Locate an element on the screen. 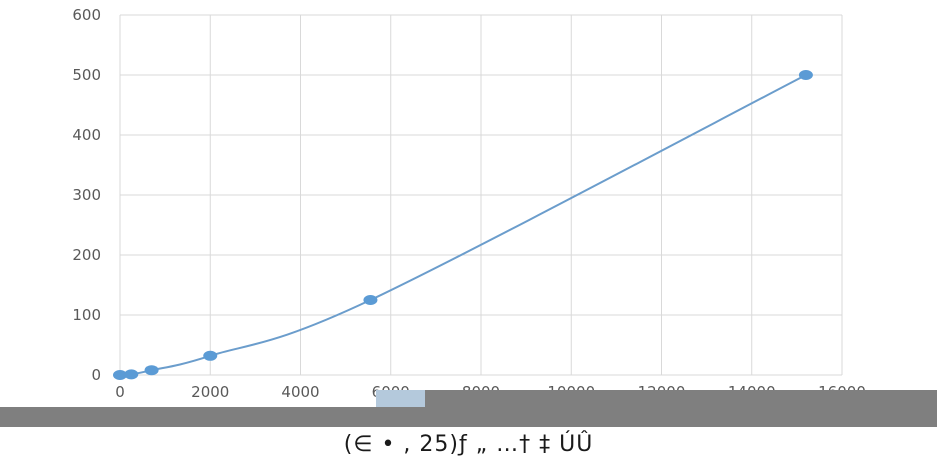 This screenshot has height=472, width=937. y-tick-label: 600 is located at coordinates (86, 15).